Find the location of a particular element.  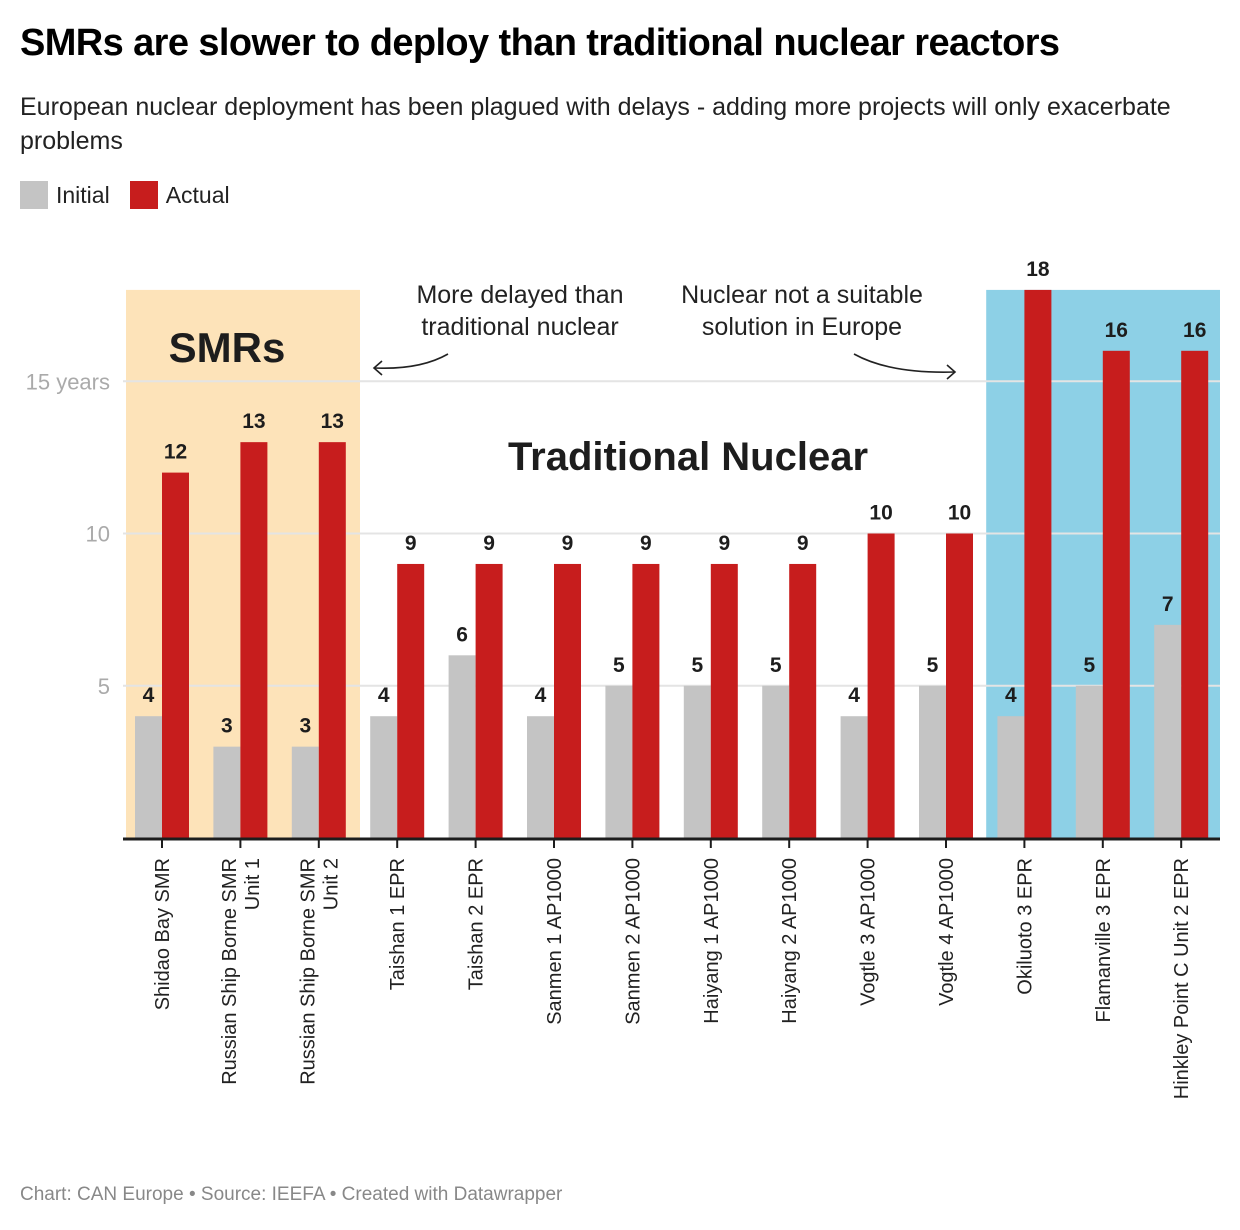

category-label: Sanmen 1 AP1000 is located at coordinates (555, 941).